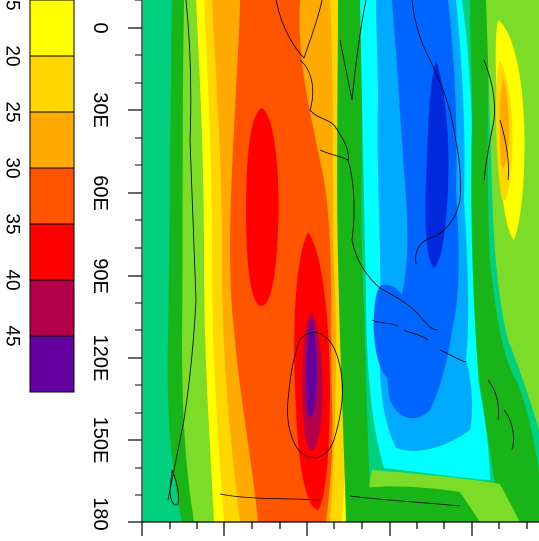 This screenshot has width=539, height=541. What do you see at coordinates (391, 331) in the screenshot?
I see `contour-blue-patch-low` at bounding box center [391, 331].